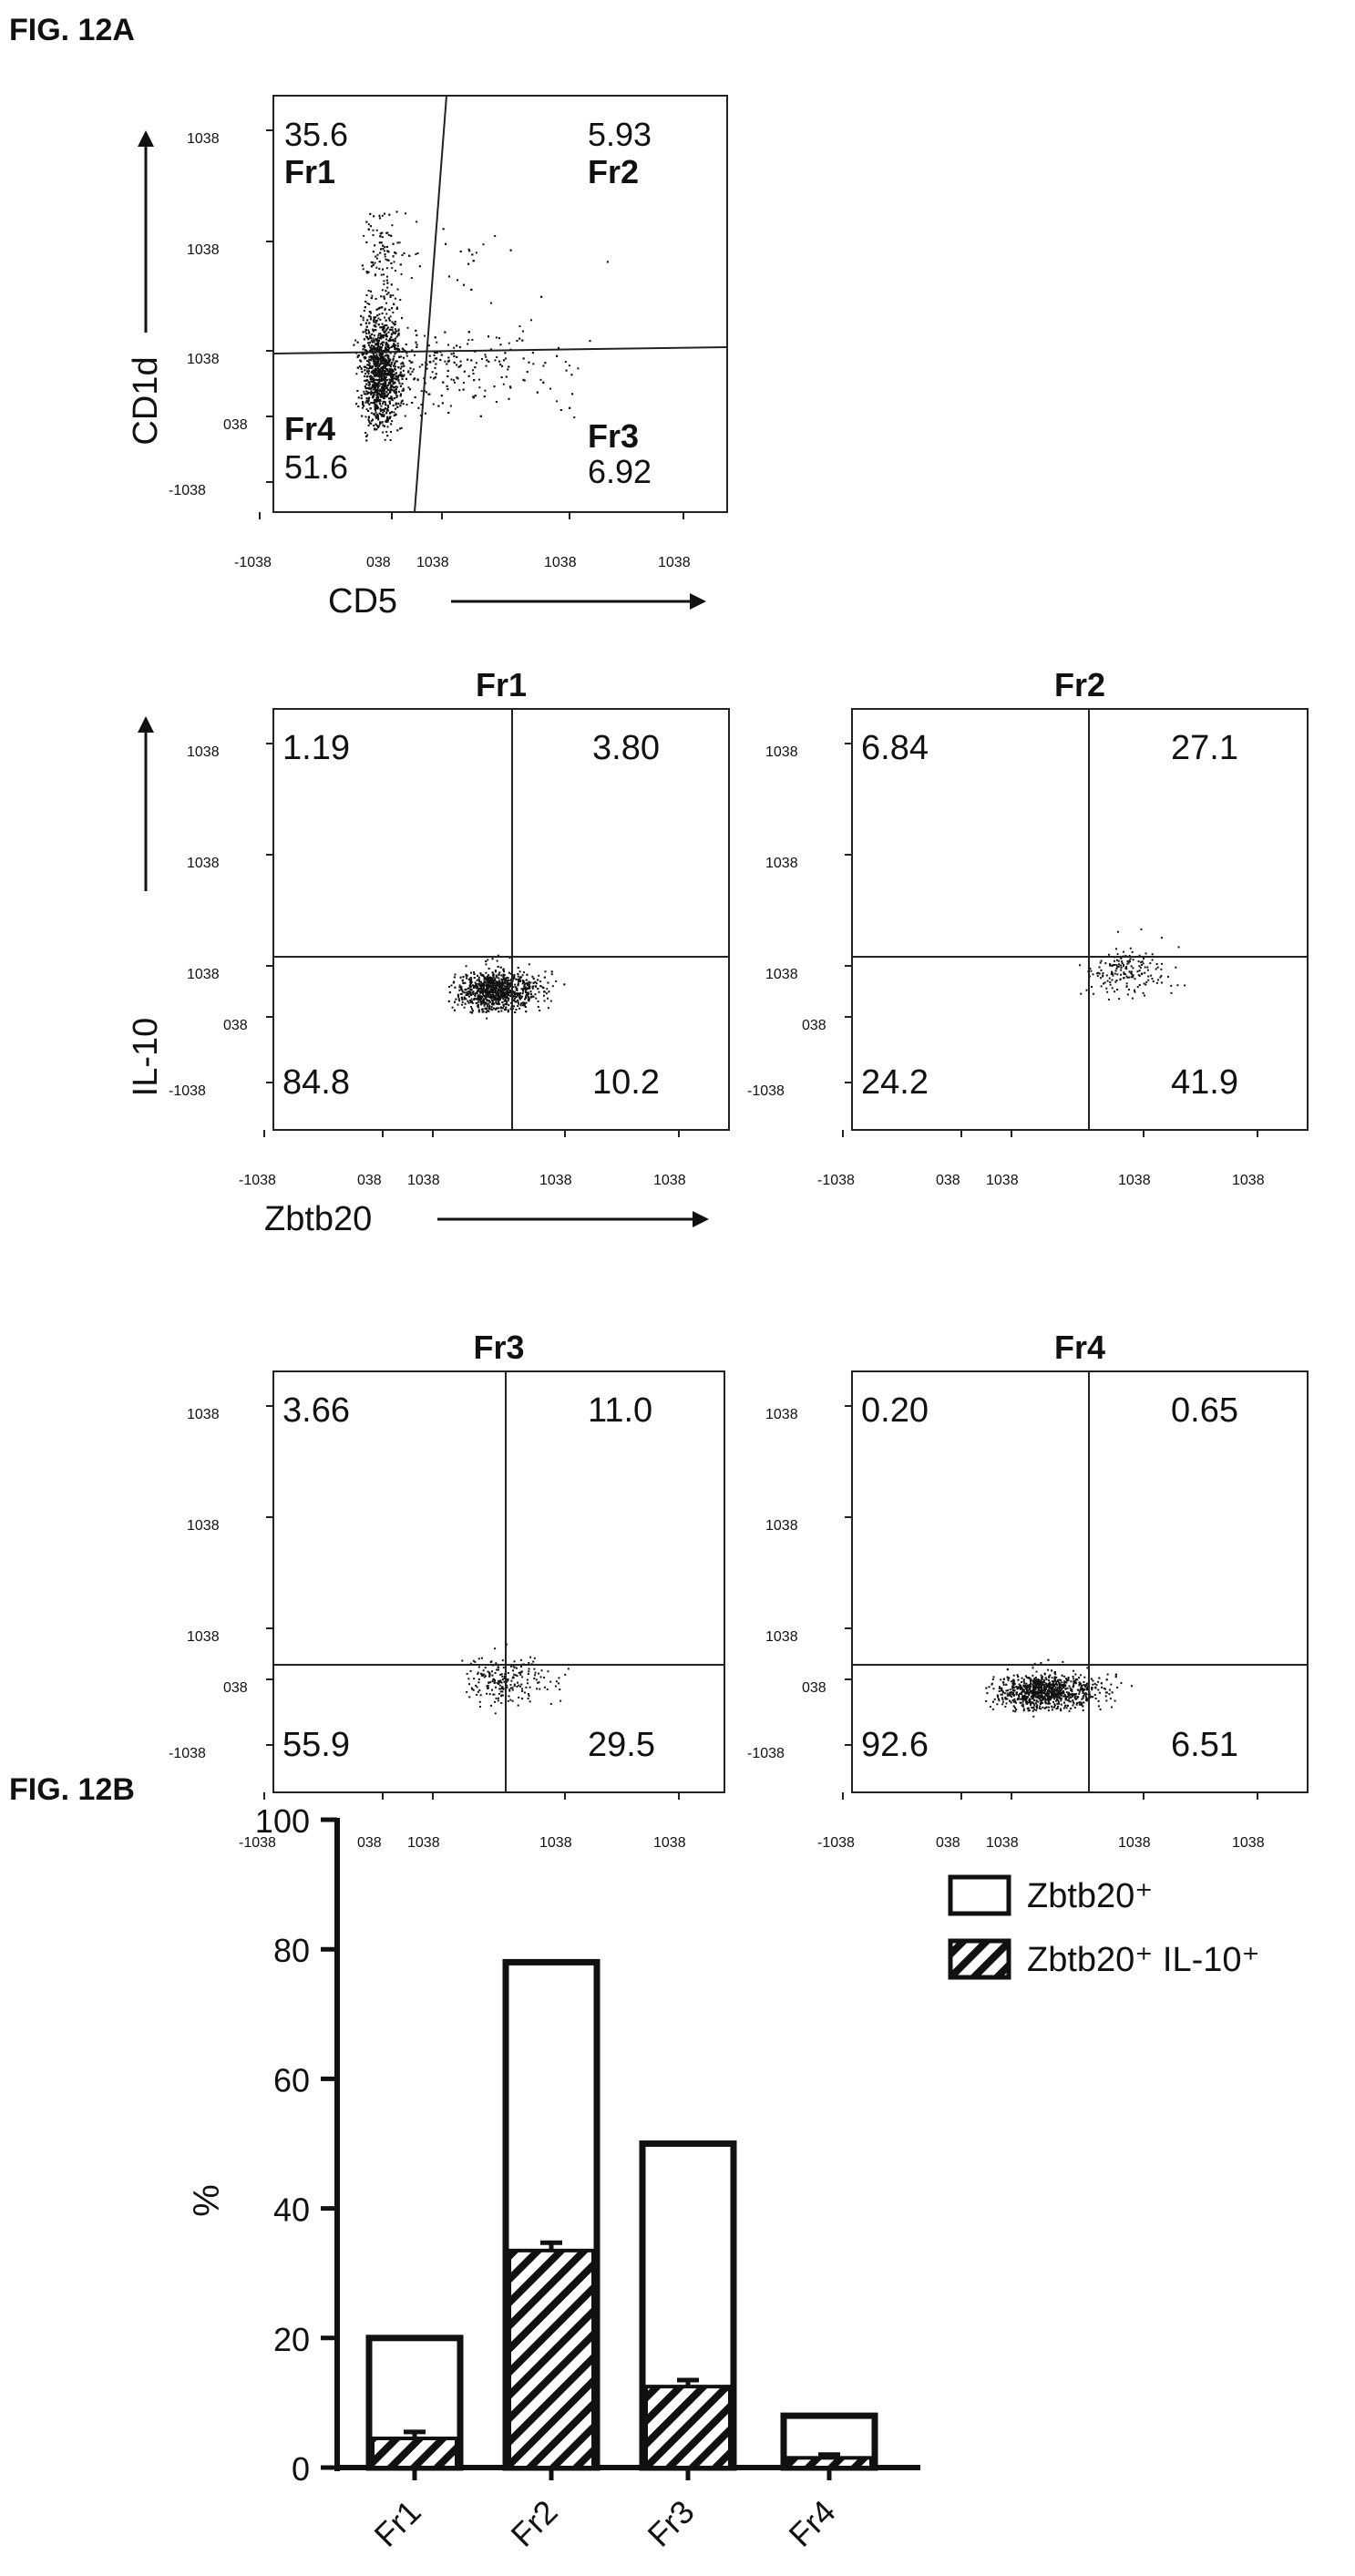 This screenshot has height=2576, width=1355. What do you see at coordinates (257, 1181) in the screenshot?
I see `undefined: -1038` at bounding box center [257, 1181].